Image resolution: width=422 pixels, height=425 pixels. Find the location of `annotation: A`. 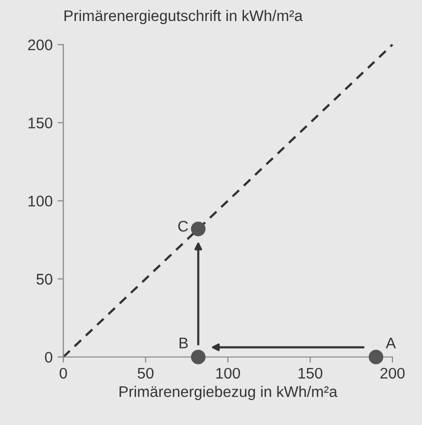

annotation: A is located at coordinates (391, 343).